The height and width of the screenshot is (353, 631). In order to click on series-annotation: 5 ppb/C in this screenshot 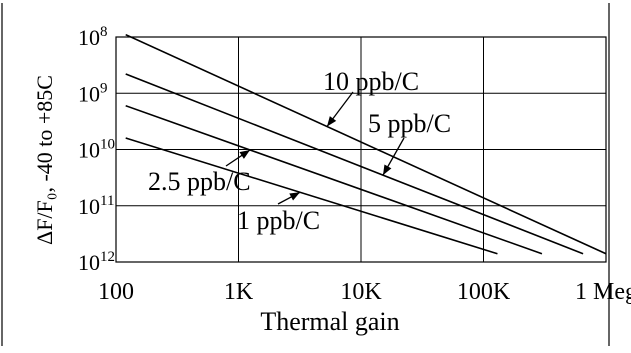, I will do `click(409, 123)`.